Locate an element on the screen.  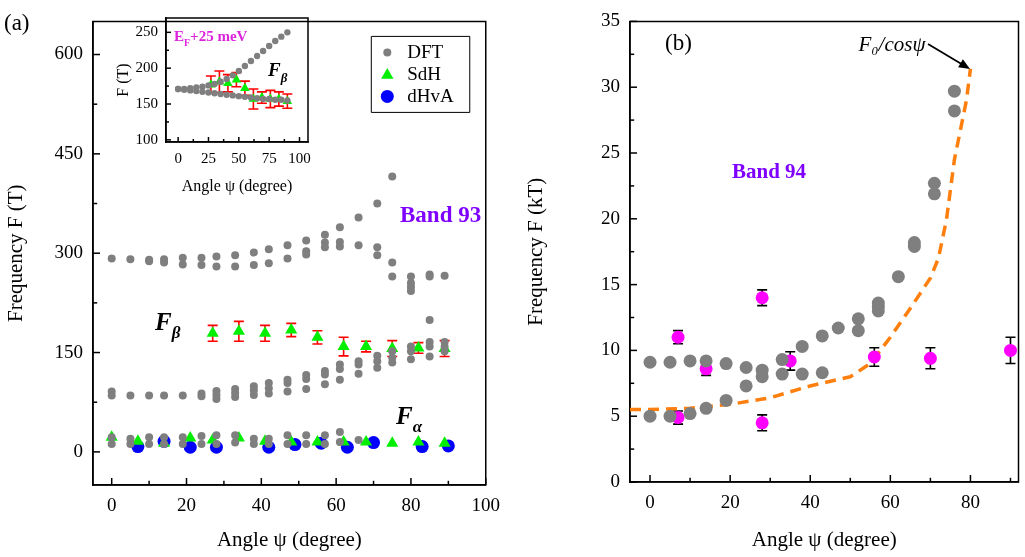
y-axis-title: Frequency F (kT) is located at coordinates (535, 251).